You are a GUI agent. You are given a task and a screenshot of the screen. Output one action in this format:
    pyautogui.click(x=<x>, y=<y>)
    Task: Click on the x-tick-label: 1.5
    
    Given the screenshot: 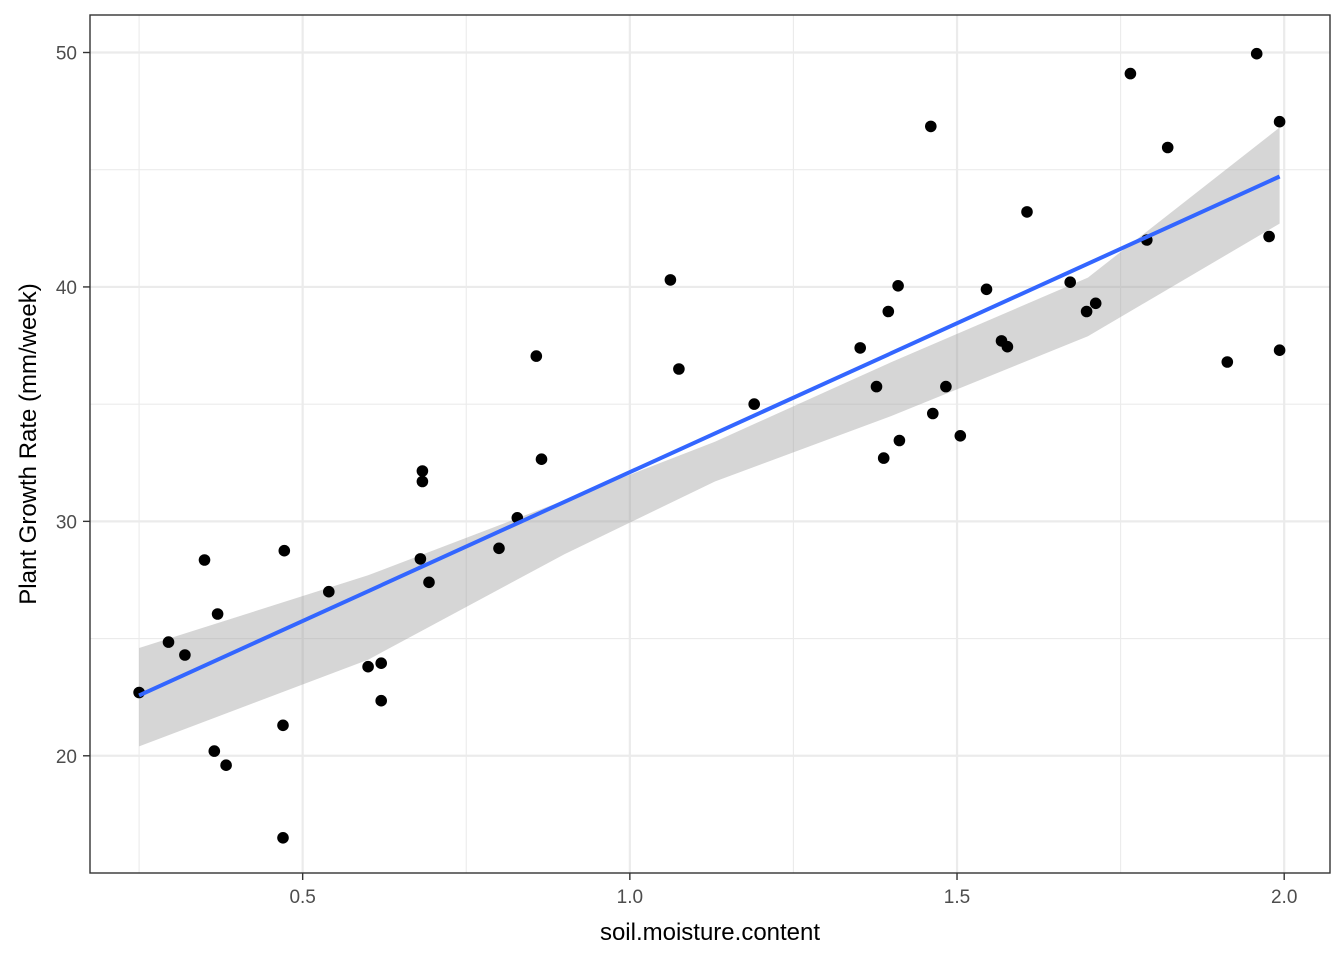 What is the action you would take?
    pyautogui.click(x=957, y=897)
    